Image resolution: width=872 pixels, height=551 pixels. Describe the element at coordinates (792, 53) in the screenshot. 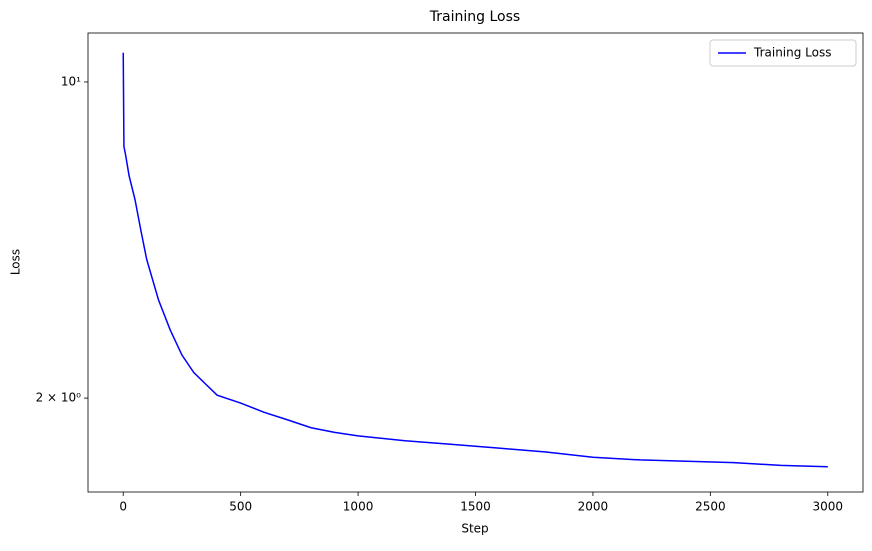

I see `legend-label: Training Loss` at that location.